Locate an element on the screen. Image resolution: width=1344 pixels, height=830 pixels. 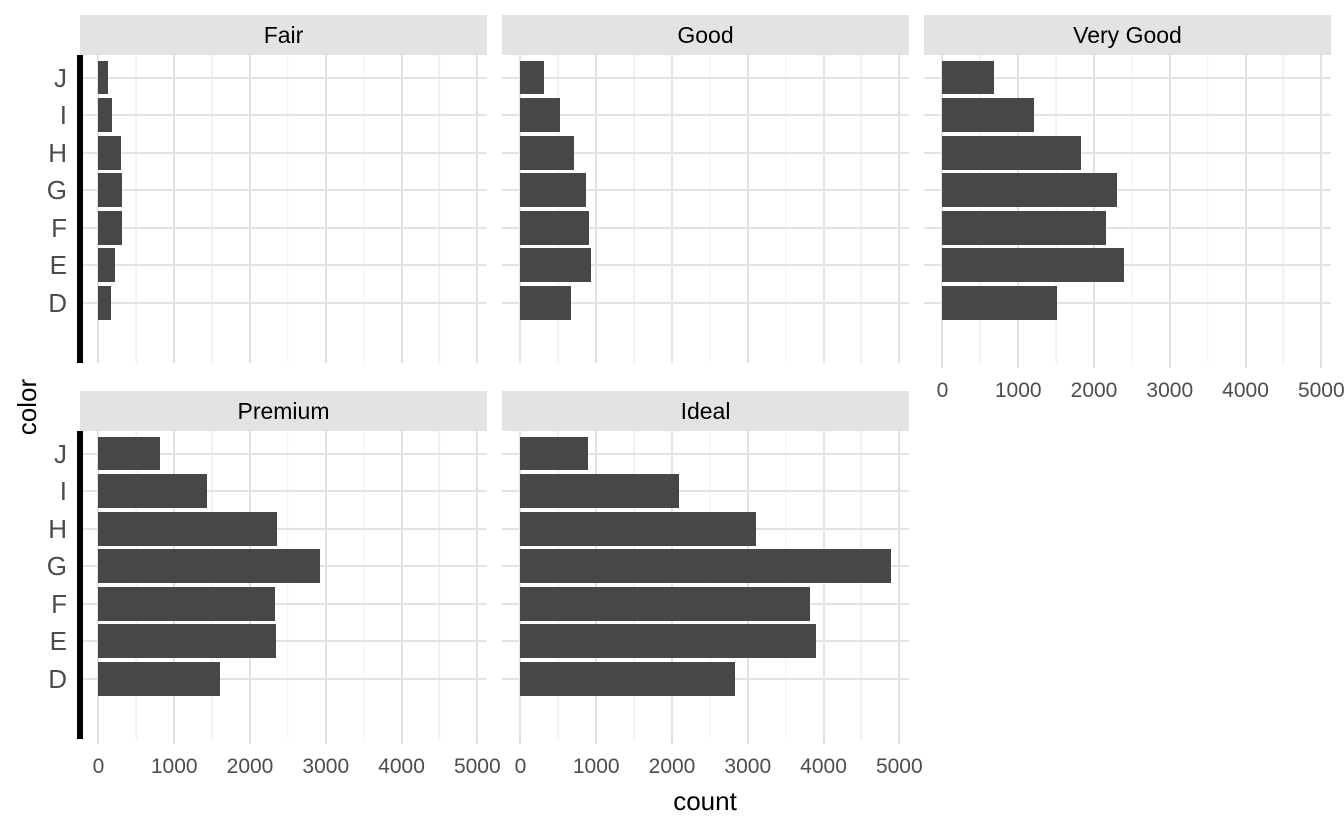
bar-H is located at coordinates (547, 152).